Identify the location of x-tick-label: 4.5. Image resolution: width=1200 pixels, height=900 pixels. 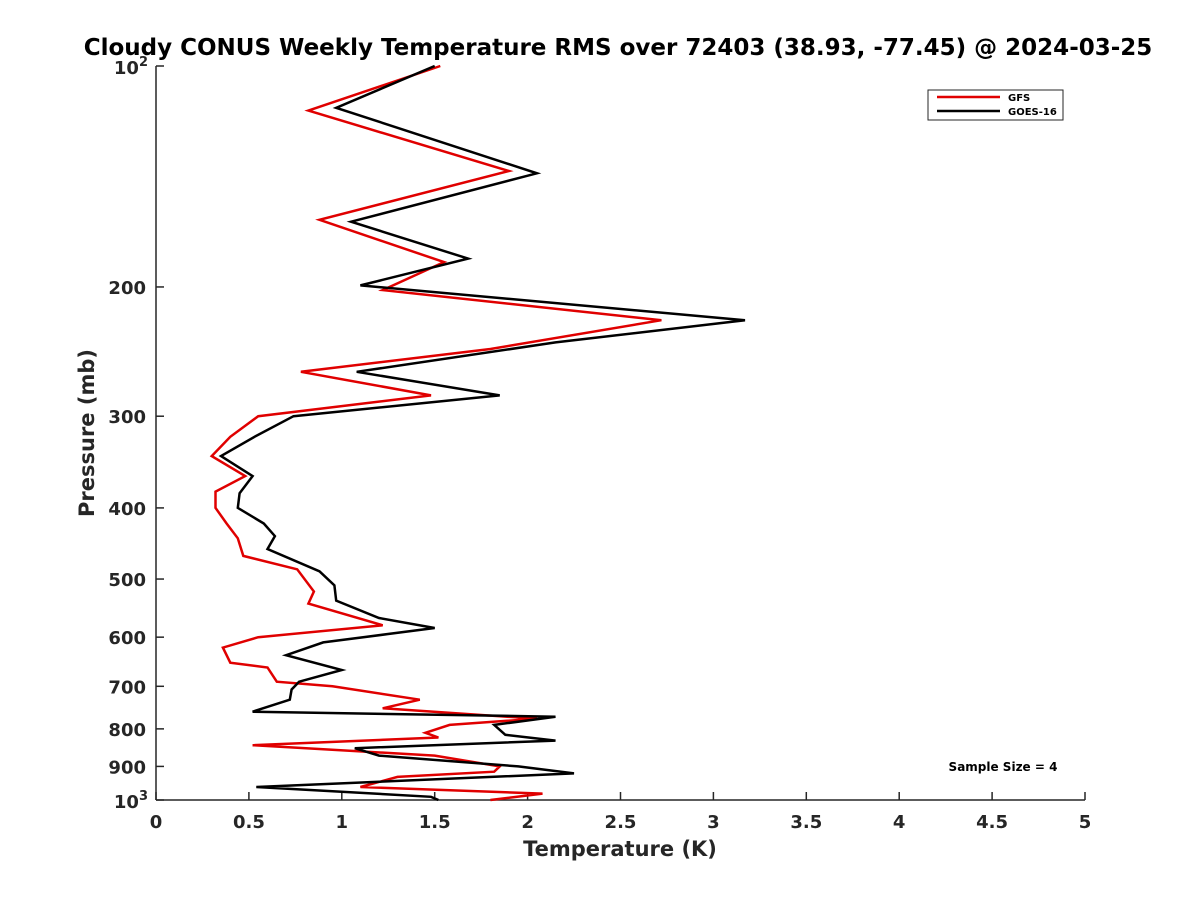
(992, 822).